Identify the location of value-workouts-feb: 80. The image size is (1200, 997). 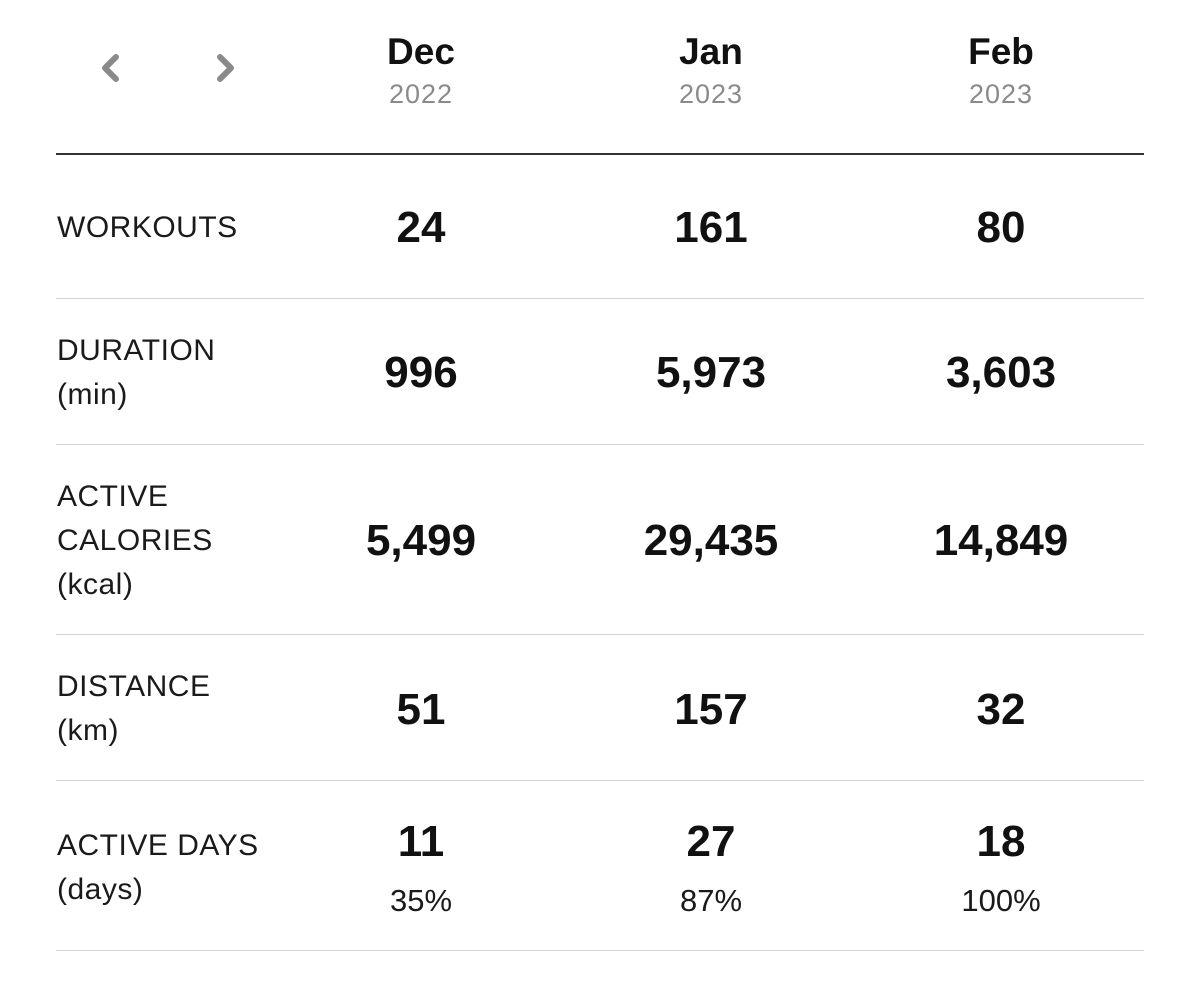
(1001, 227).